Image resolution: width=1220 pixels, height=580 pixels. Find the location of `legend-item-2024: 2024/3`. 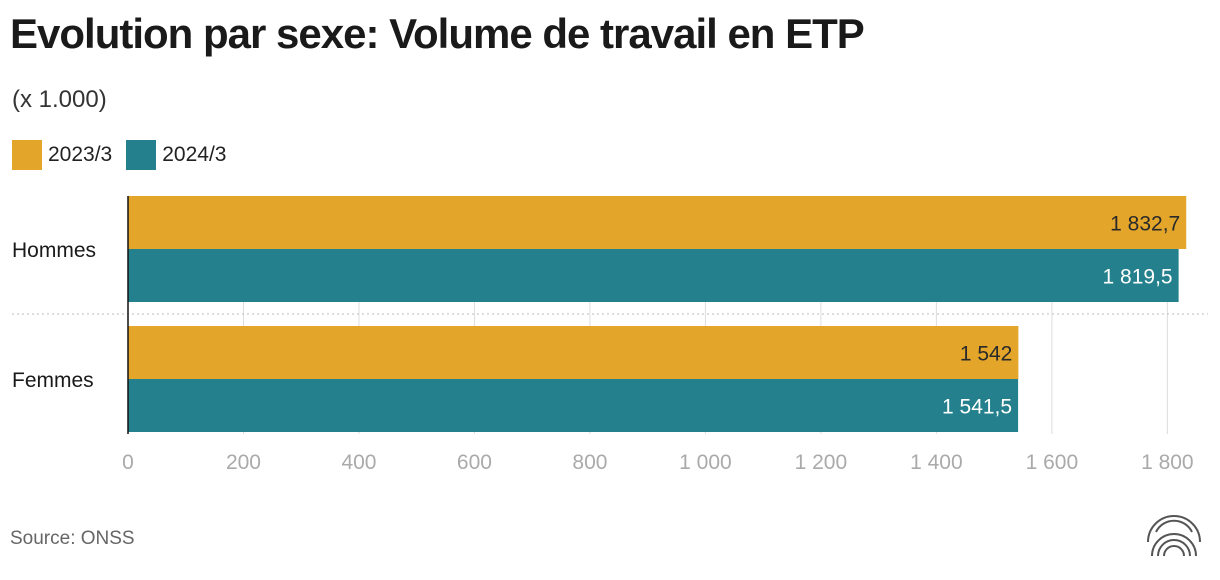

legend-item-2024: 2024/3 is located at coordinates (176, 155).